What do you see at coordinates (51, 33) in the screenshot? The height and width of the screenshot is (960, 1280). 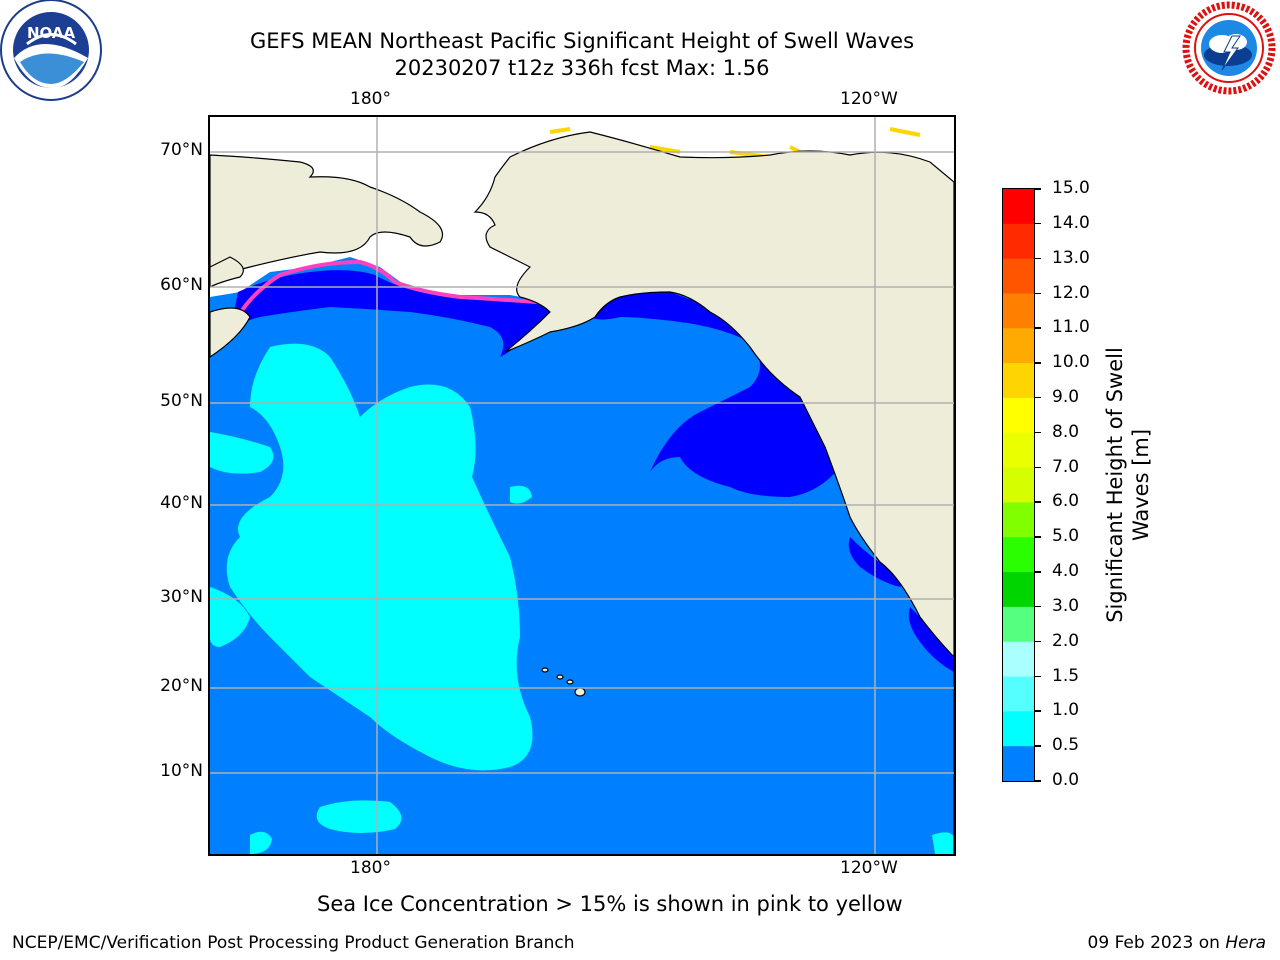 I see `noaa-logo-text: NOAA` at bounding box center [51, 33].